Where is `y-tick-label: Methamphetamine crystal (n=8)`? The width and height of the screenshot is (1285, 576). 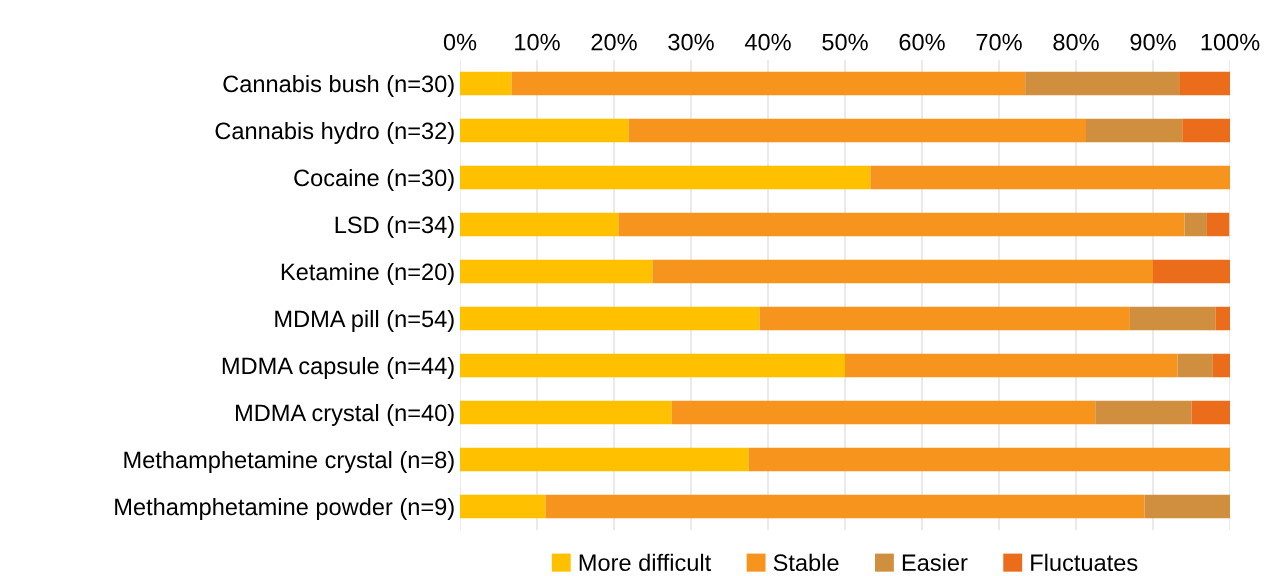 y-tick-label: Methamphetamine crystal (n=8) is located at coordinates (289, 461).